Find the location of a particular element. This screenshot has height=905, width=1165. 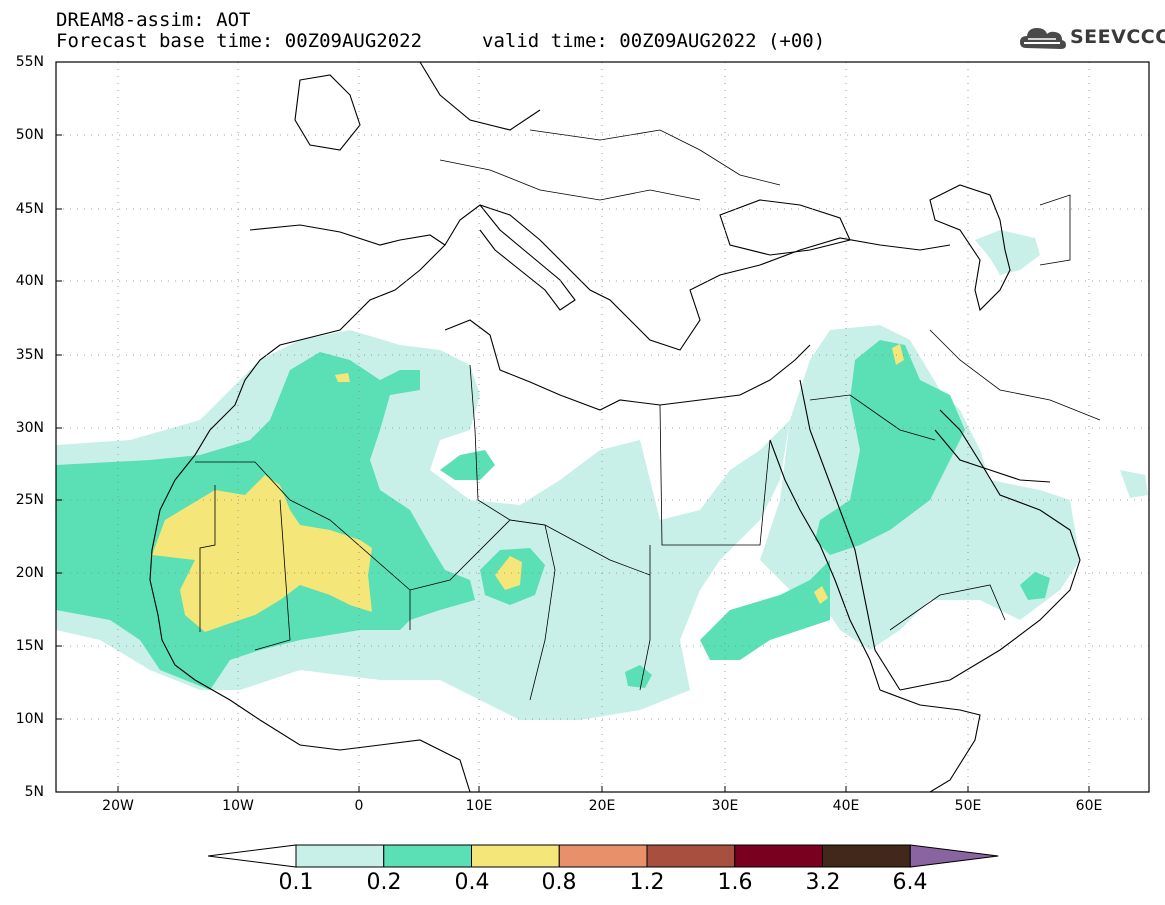

x-tick-label: 20E is located at coordinates (602, 806).